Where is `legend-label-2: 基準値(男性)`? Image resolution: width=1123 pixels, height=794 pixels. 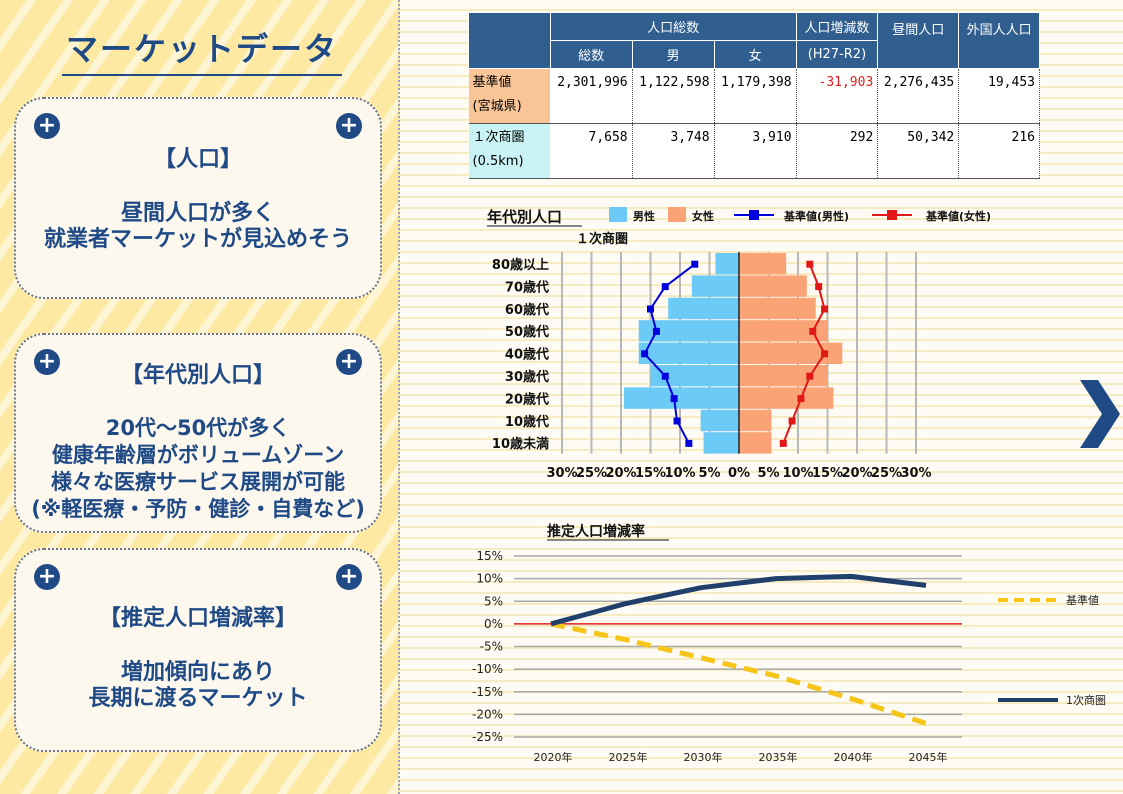
legend-label-2: 基準値(男性) is located at coordinates (816, 216).